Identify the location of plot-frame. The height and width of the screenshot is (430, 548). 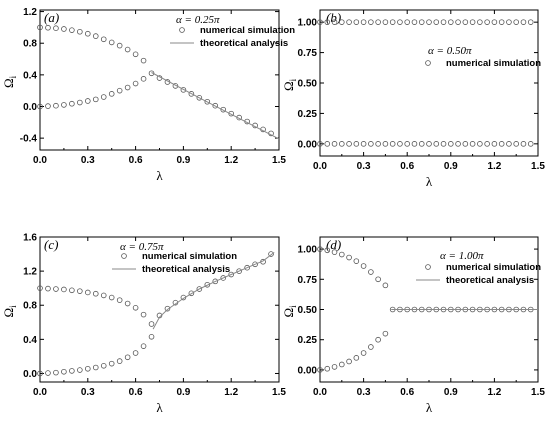
(429, 83).